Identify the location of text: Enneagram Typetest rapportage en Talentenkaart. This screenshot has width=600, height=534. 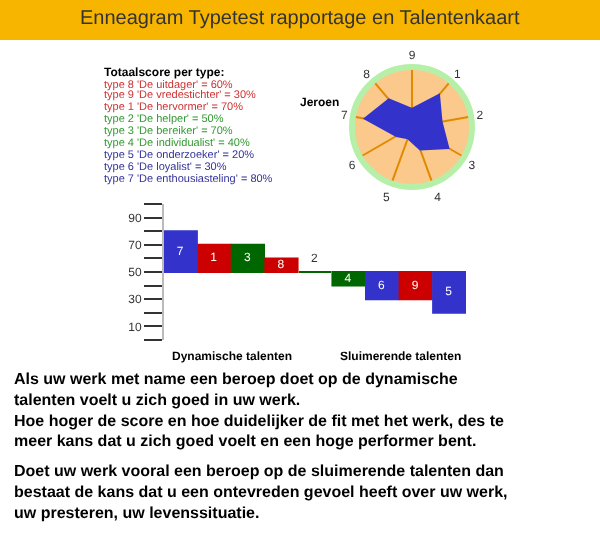
(300, 19).